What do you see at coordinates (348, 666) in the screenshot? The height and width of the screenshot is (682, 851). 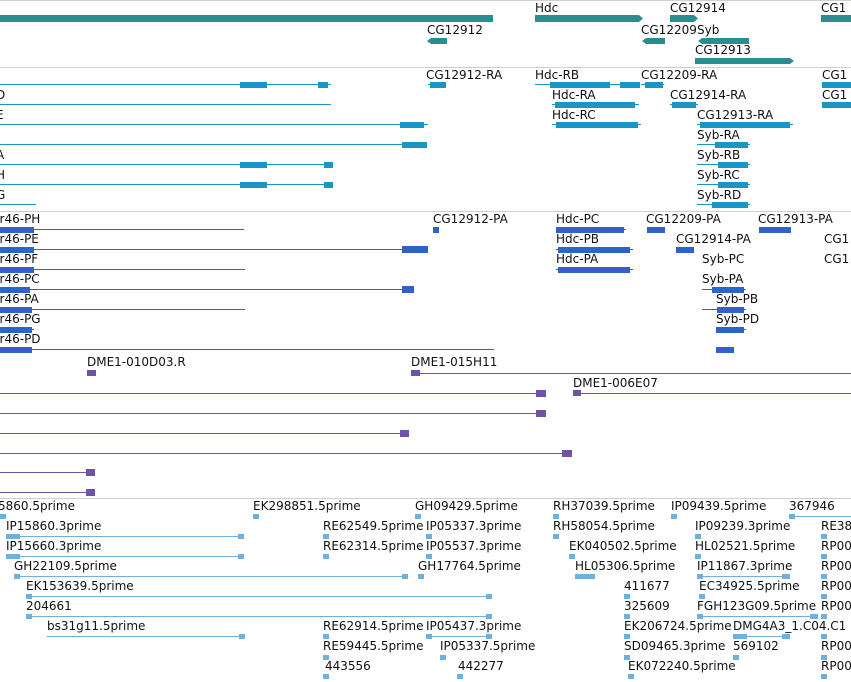 I see `est-label: 443556` at bounding box center [348, 666].